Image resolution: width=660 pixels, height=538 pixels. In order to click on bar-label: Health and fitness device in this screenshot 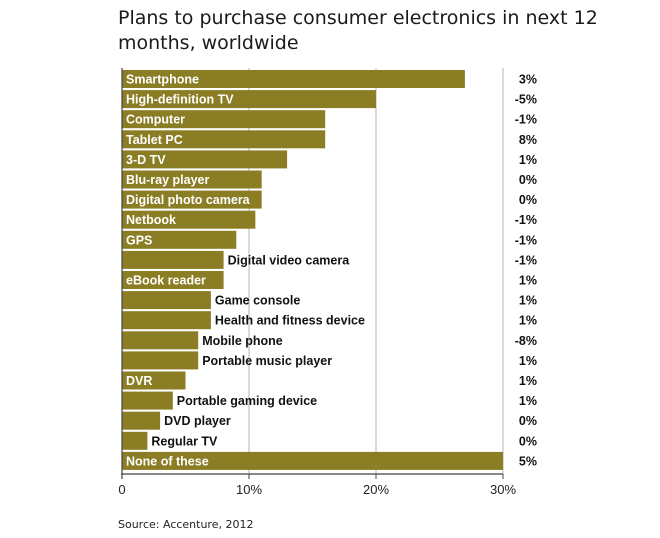, I will do `click(290, 321)`.